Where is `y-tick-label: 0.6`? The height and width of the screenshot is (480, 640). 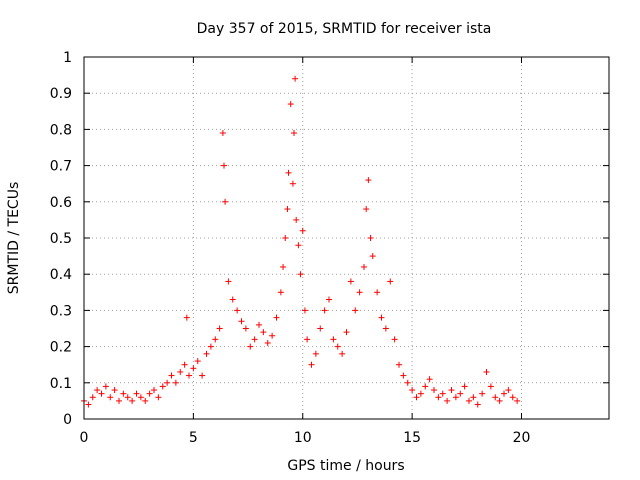
y-tick-label: 0.6 is located at coordinates (61, 203).